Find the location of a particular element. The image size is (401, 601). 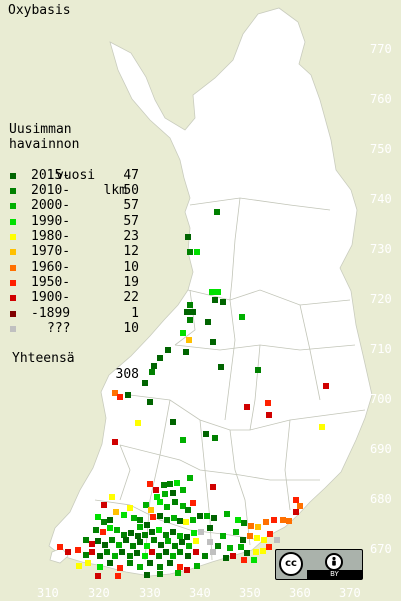

legend-item: -1899 1 is located at coordinates (74, 313).